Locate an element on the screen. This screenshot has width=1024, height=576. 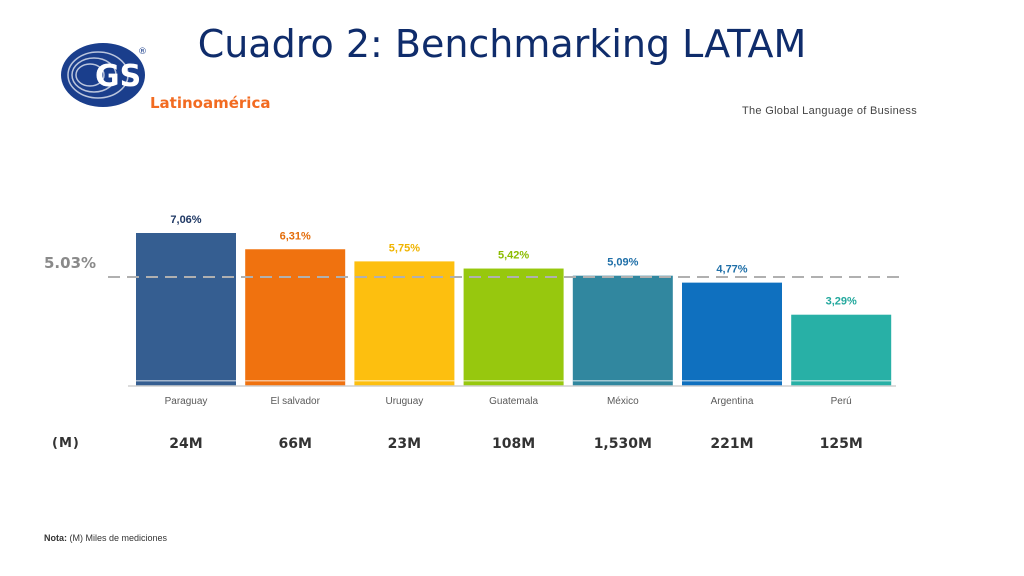
category-label: Argentina is located at coordinates (732, 401).